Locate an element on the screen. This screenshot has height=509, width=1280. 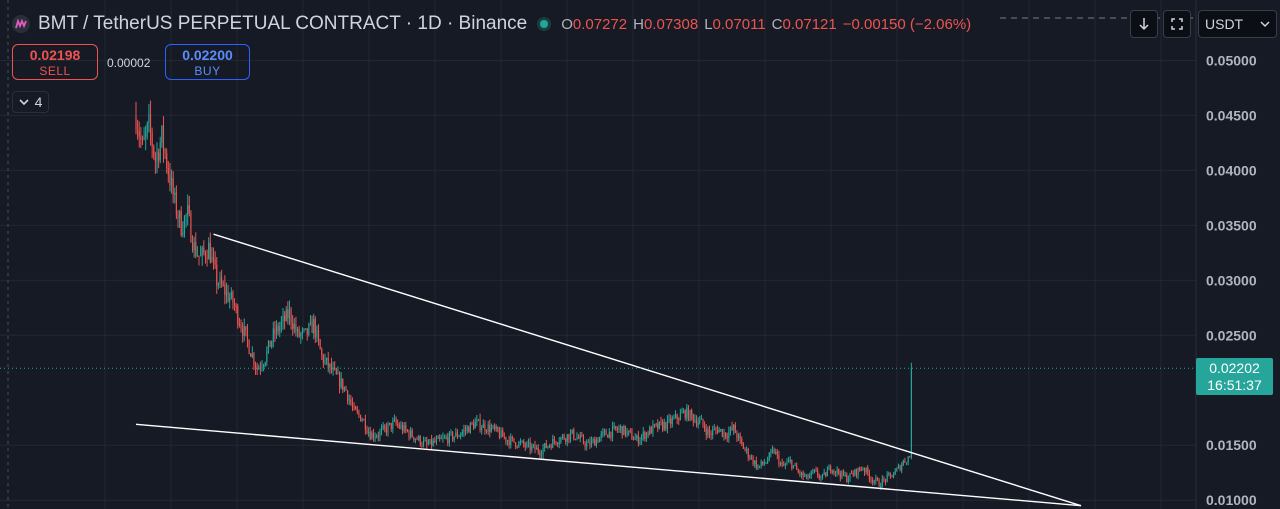
currency-select: USDT is located at coordinates (1237, 24).